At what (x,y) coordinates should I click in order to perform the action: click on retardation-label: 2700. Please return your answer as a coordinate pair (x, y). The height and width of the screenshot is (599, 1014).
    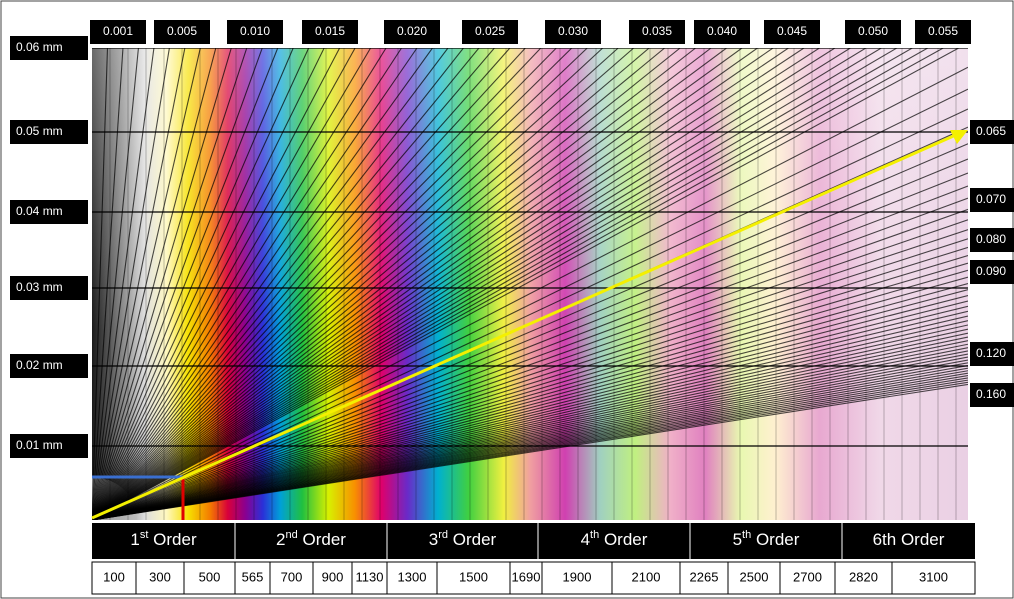
    Looking at the image, I should click on (807, 576).